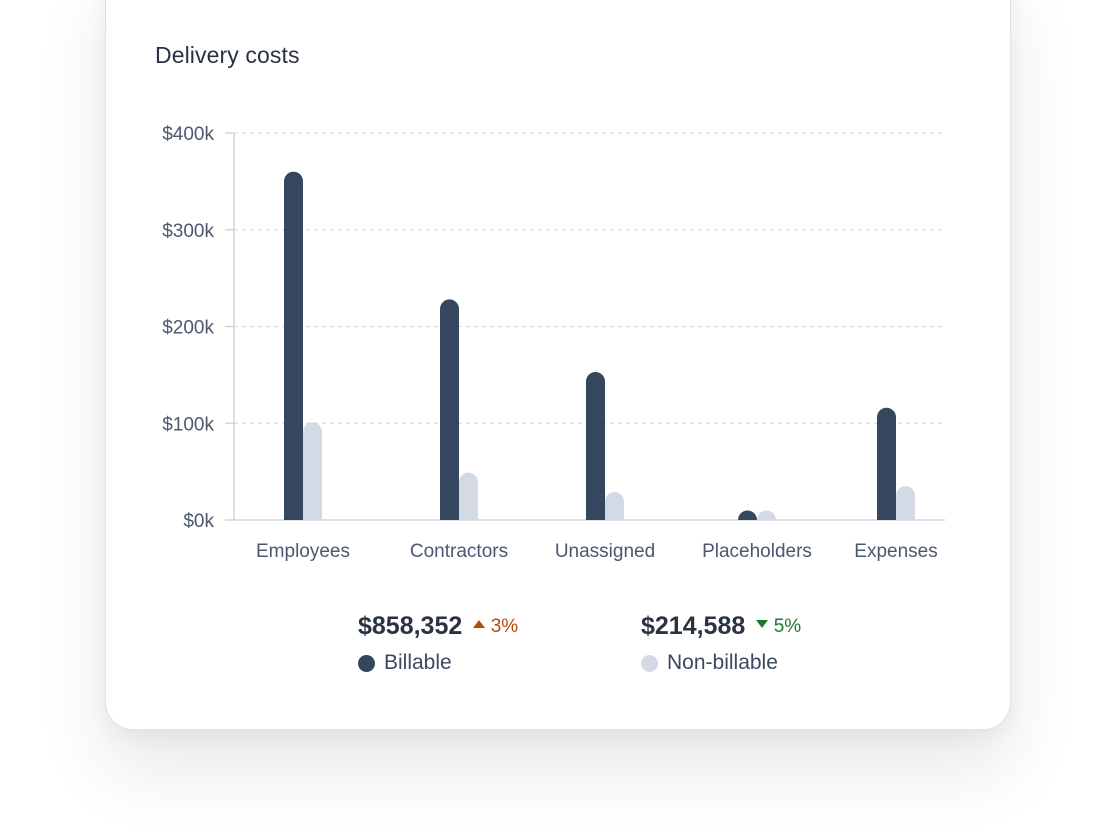 The height and width of the screenshot is (840, 1120). What do you see at coordinates (721, 643) in the screenshot?
I see `legend-non-billable: $214,588 5% Non-billable` at bounding box center [721, 643].